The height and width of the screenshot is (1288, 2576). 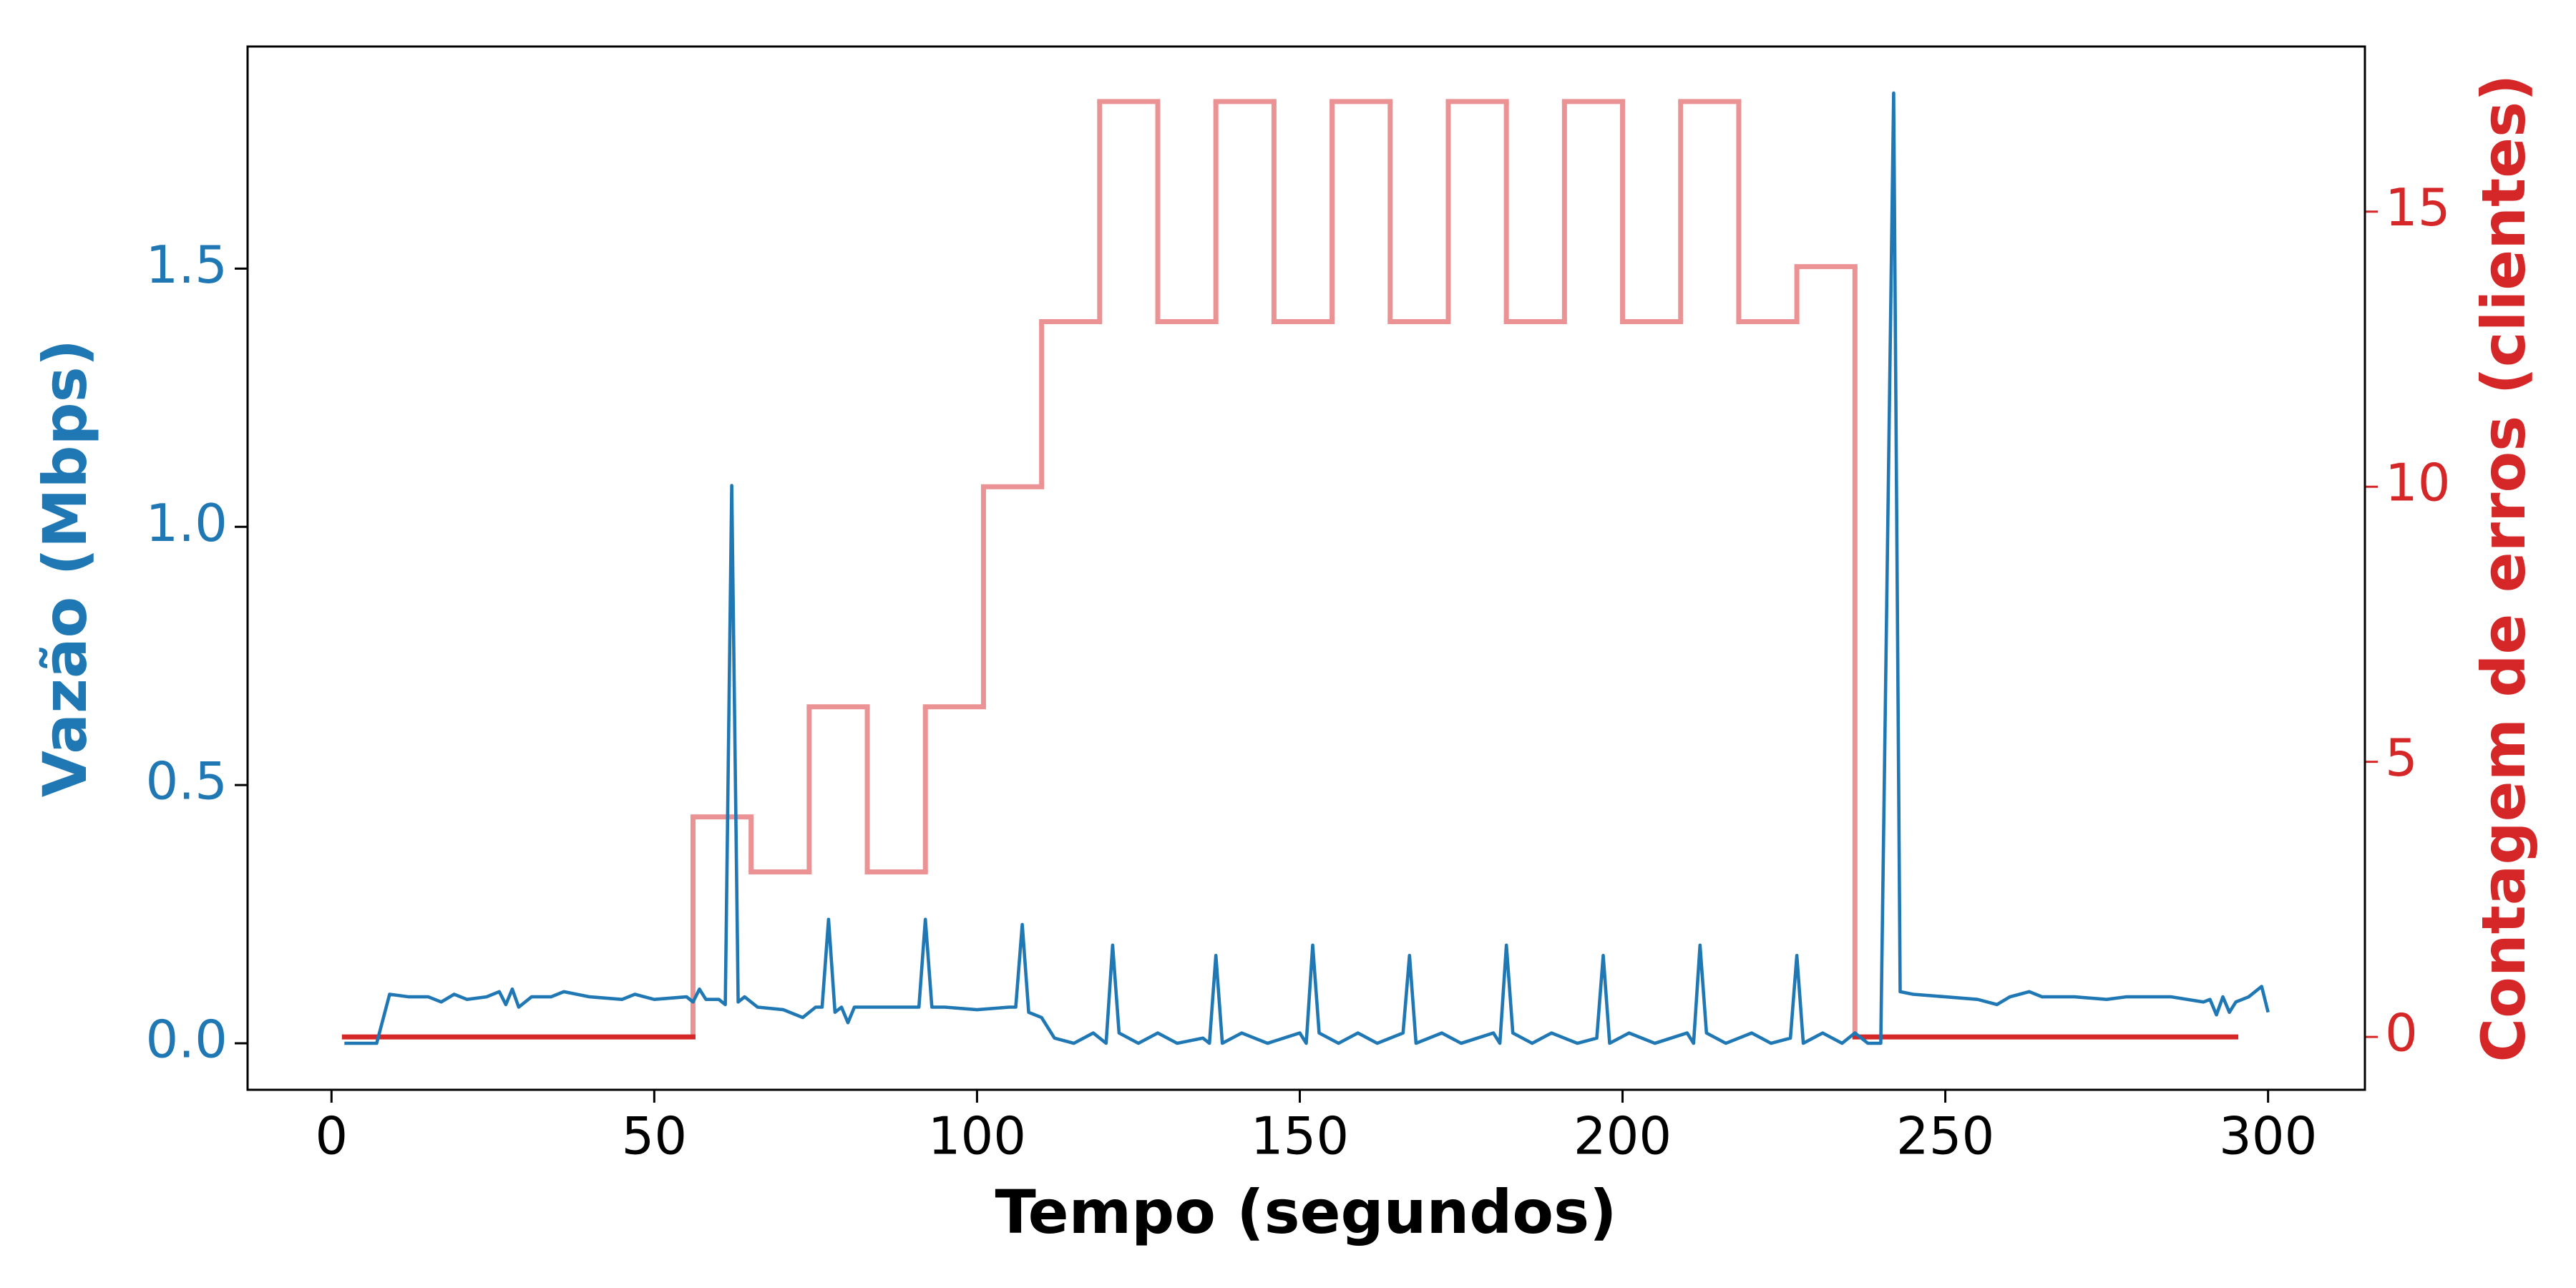 What do you see at coordinates (2401, 1033) in the screenshot?
I see `y2-tick-label: 0` at bounding box center [2401, 1033].